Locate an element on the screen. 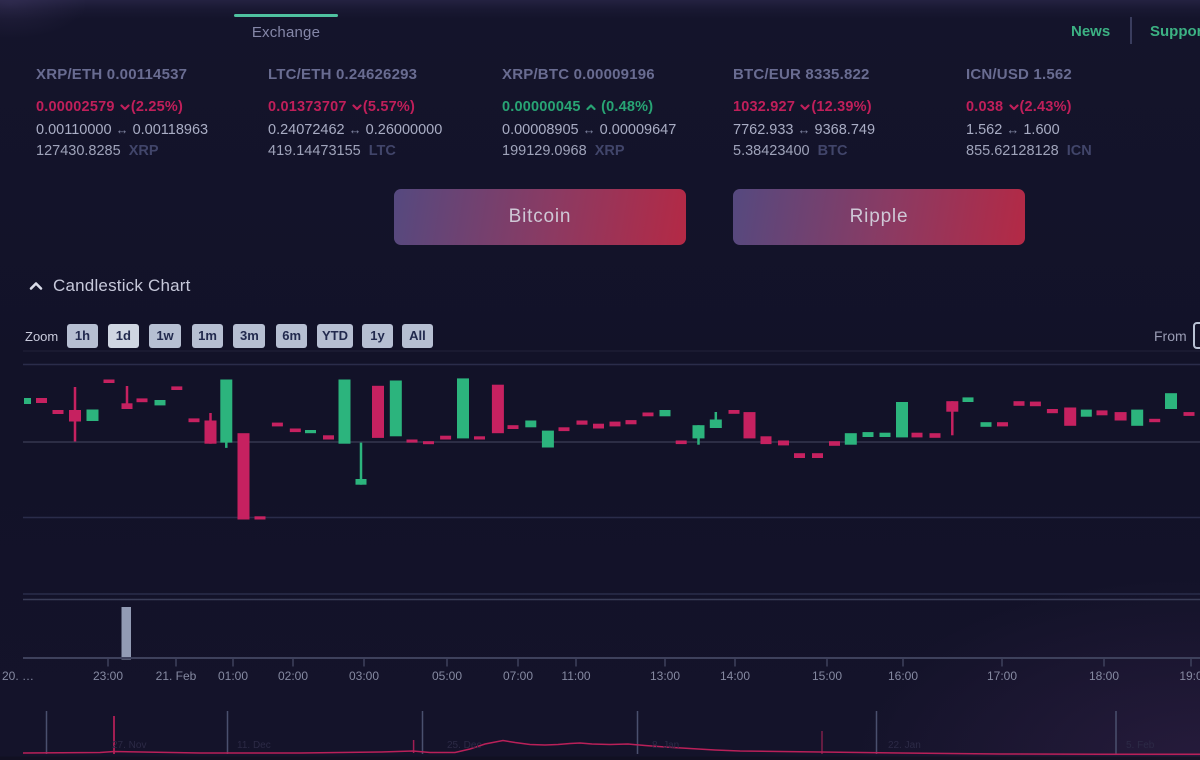 The image size is (1200, 760). svg-text: 5. Feb is located at coordinates (1140, 745).